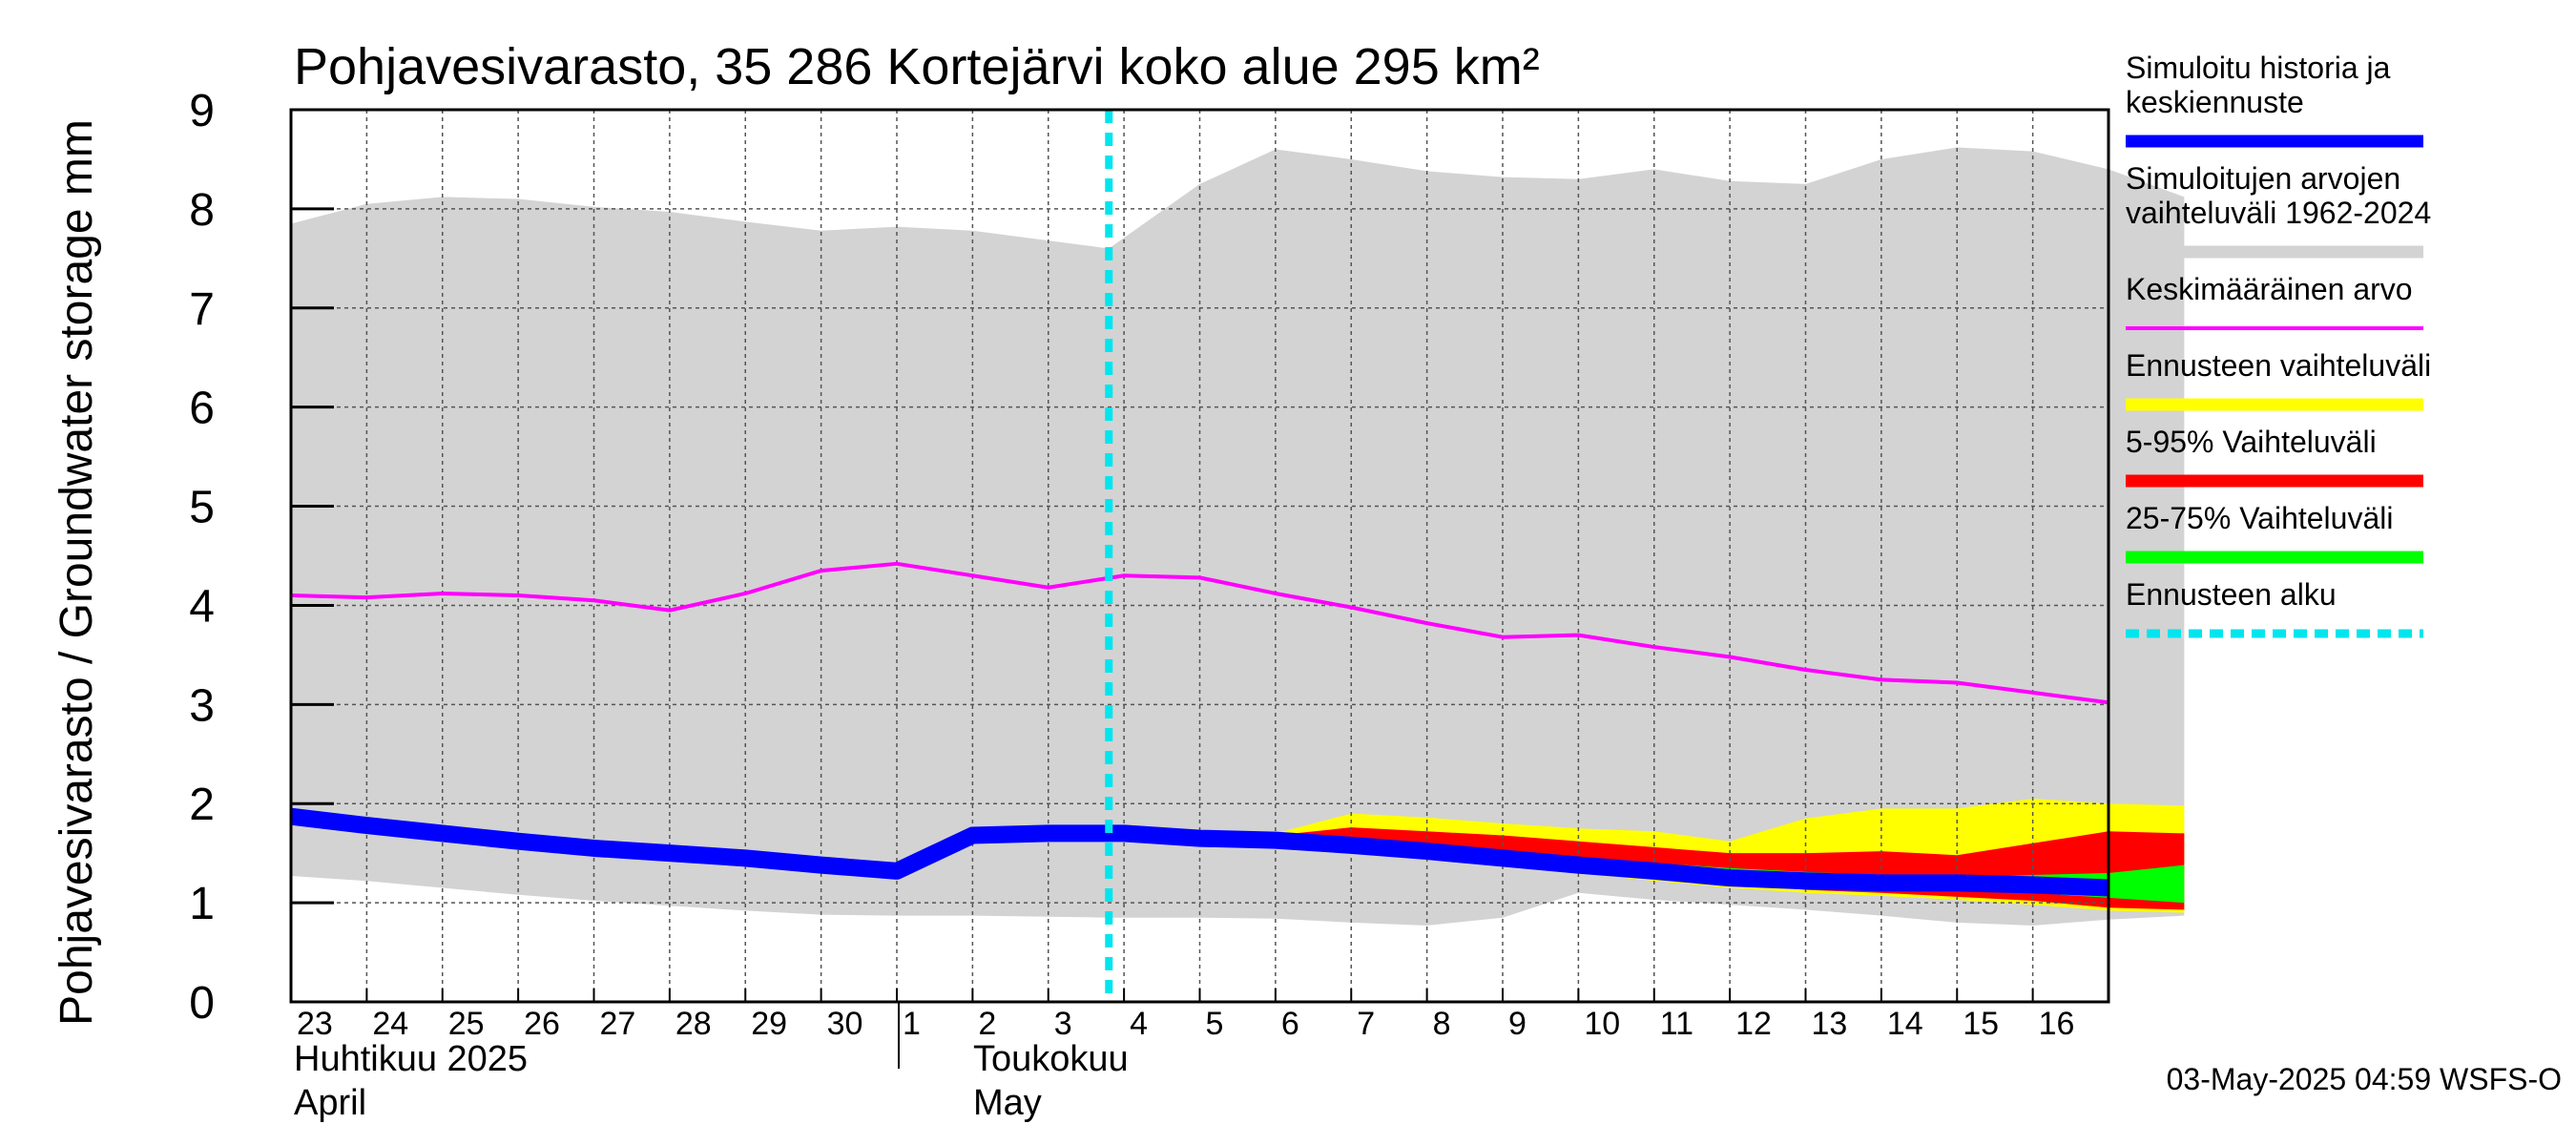 Image resolution: width=2576 pixels, height=1145 pixels. I want to click on x-tick-label: 11, so click(1676, 1024).